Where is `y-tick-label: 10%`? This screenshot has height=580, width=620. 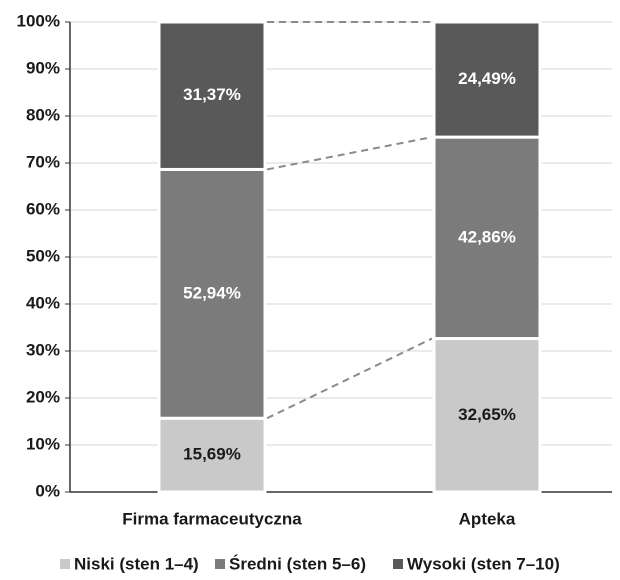 y-tick-label: 10% is located at coordinates (43, 443).